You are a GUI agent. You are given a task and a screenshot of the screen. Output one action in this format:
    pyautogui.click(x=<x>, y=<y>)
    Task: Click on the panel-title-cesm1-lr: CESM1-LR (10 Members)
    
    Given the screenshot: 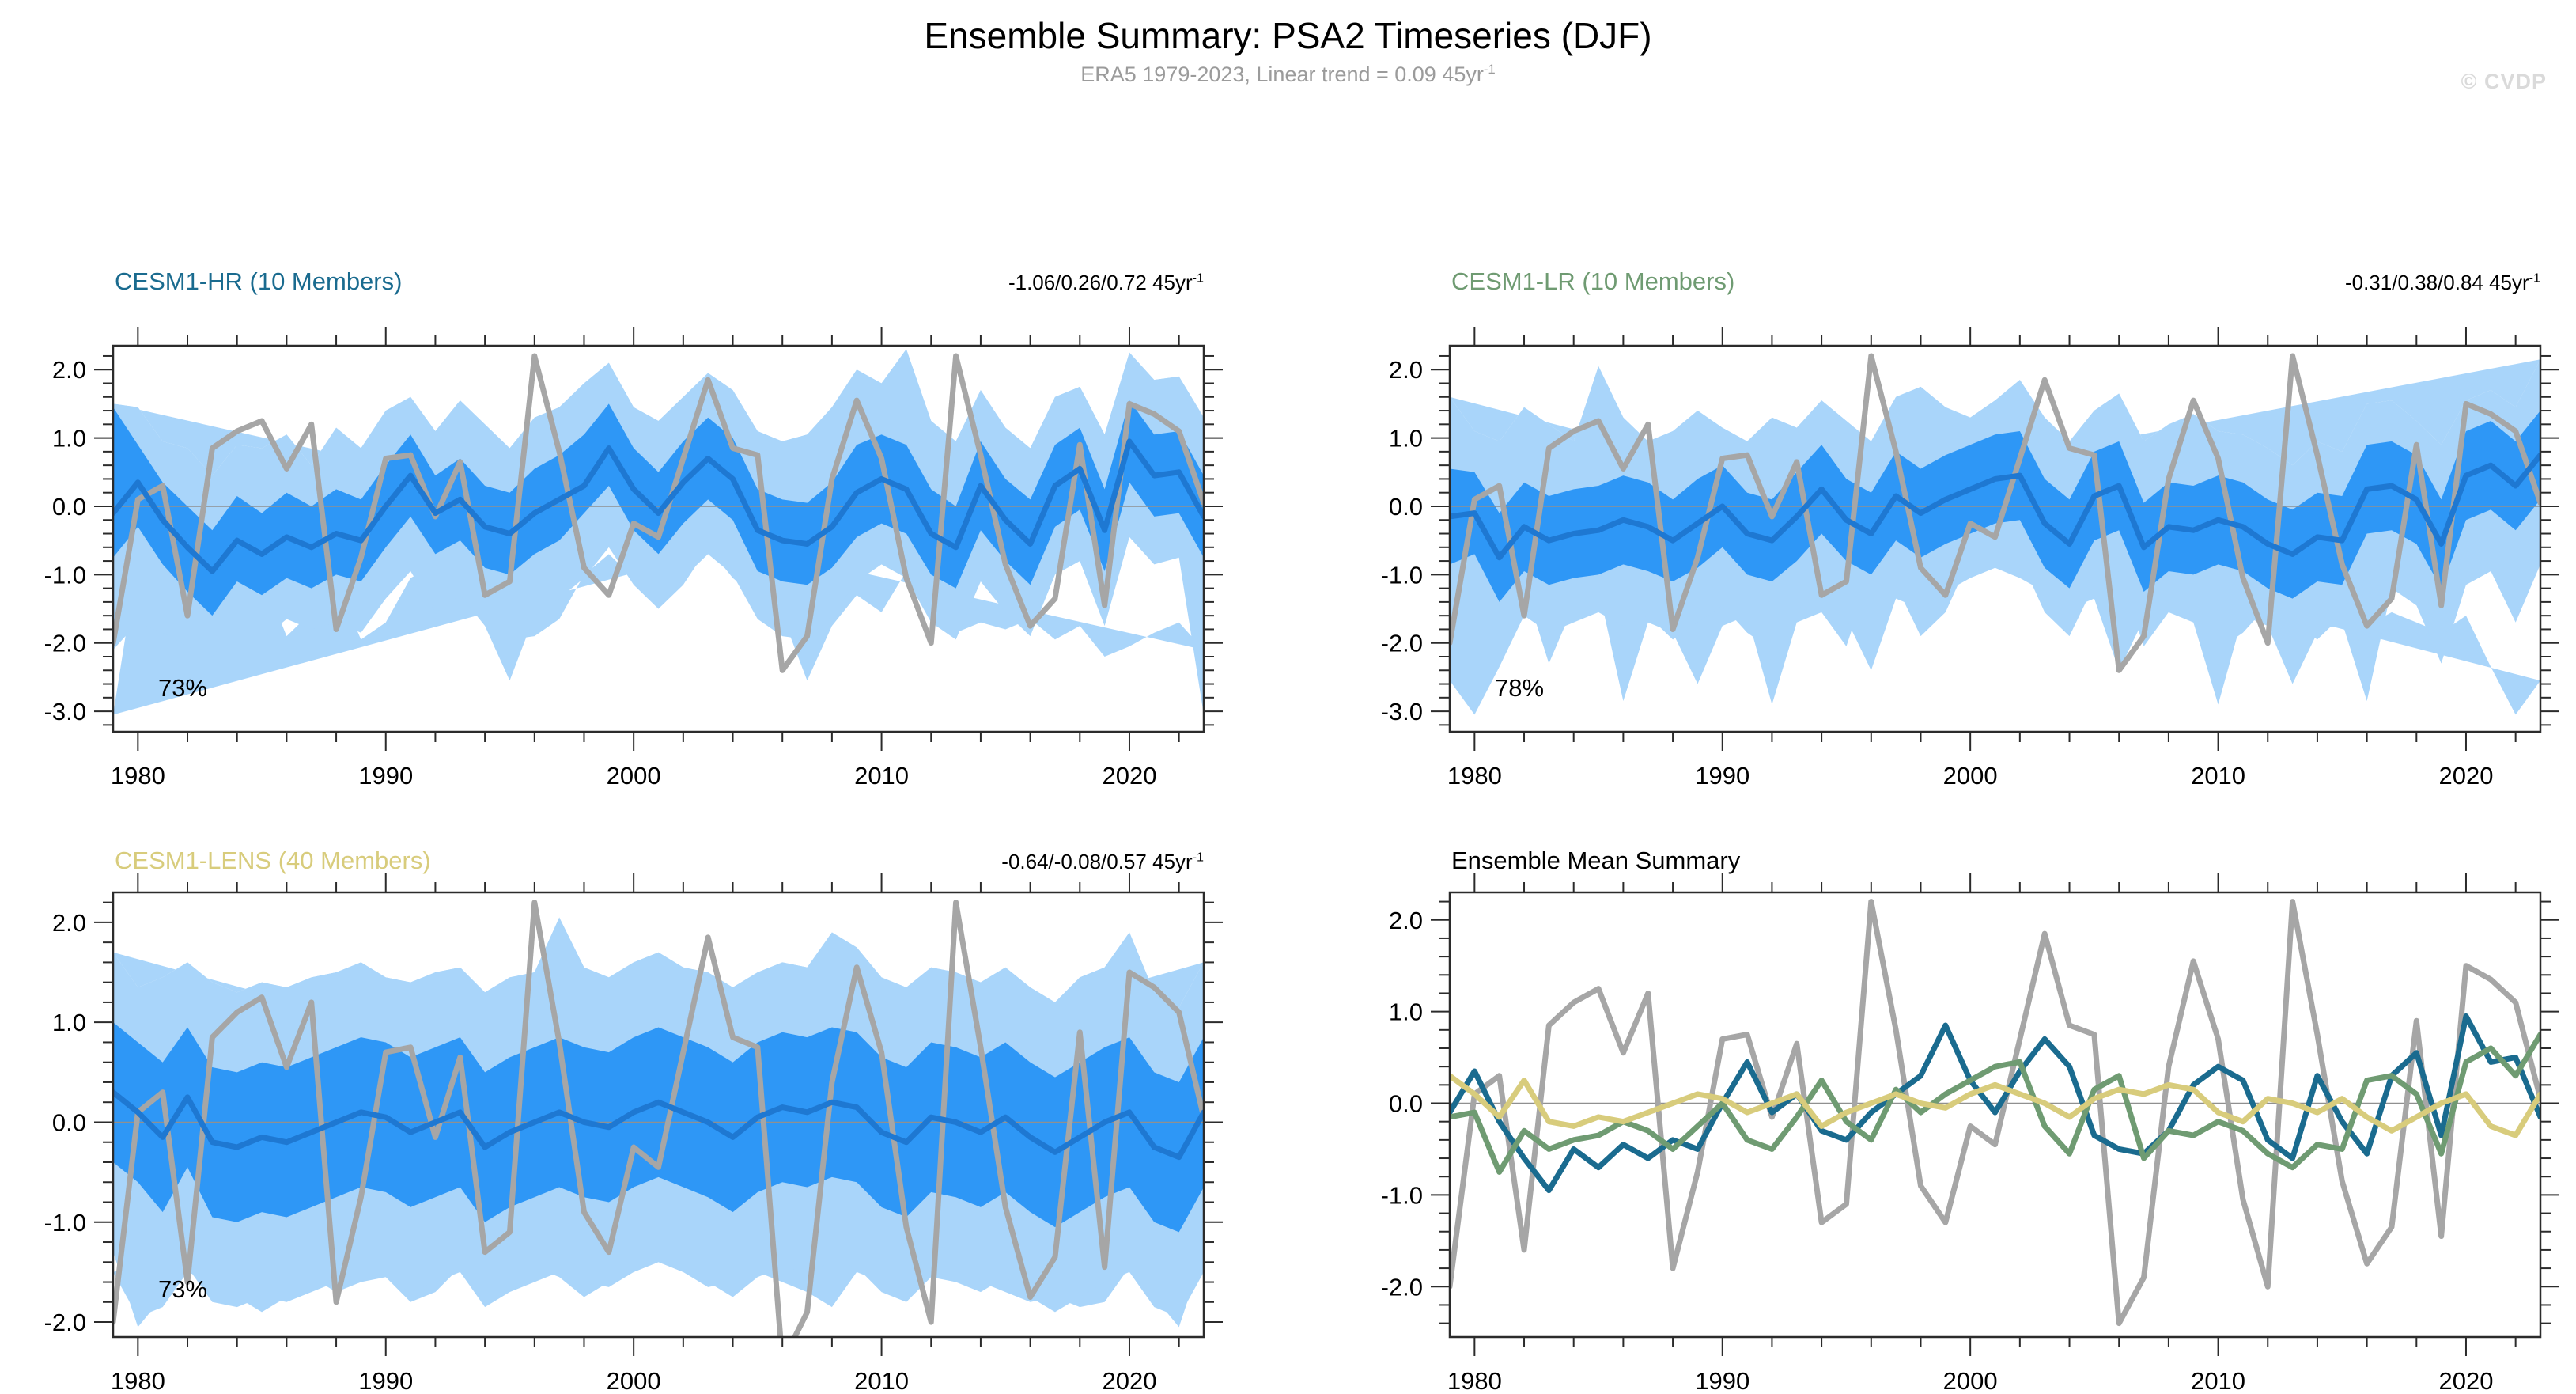 What is the action you would take?
    pyautogui.click(x=1593, y=281)
    